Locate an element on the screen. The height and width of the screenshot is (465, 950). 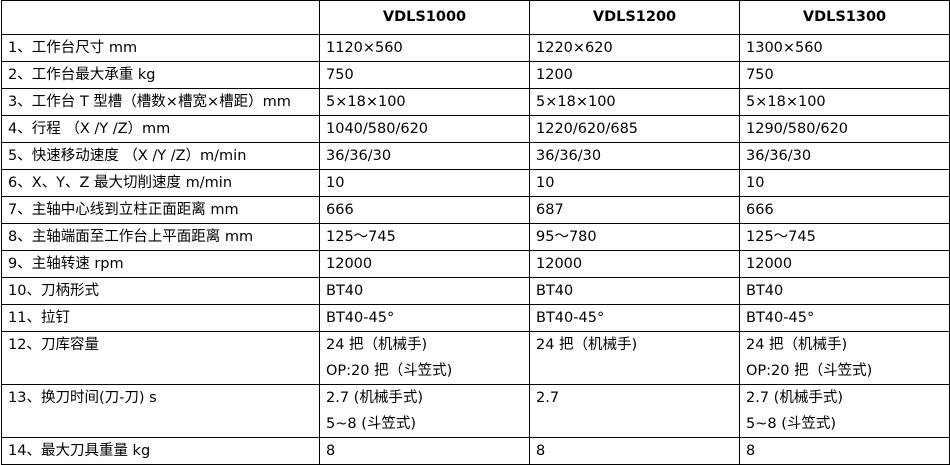
header-row: VDLS1000 VDLS1200 VDLS1300 is located at coordinates (475, 17).